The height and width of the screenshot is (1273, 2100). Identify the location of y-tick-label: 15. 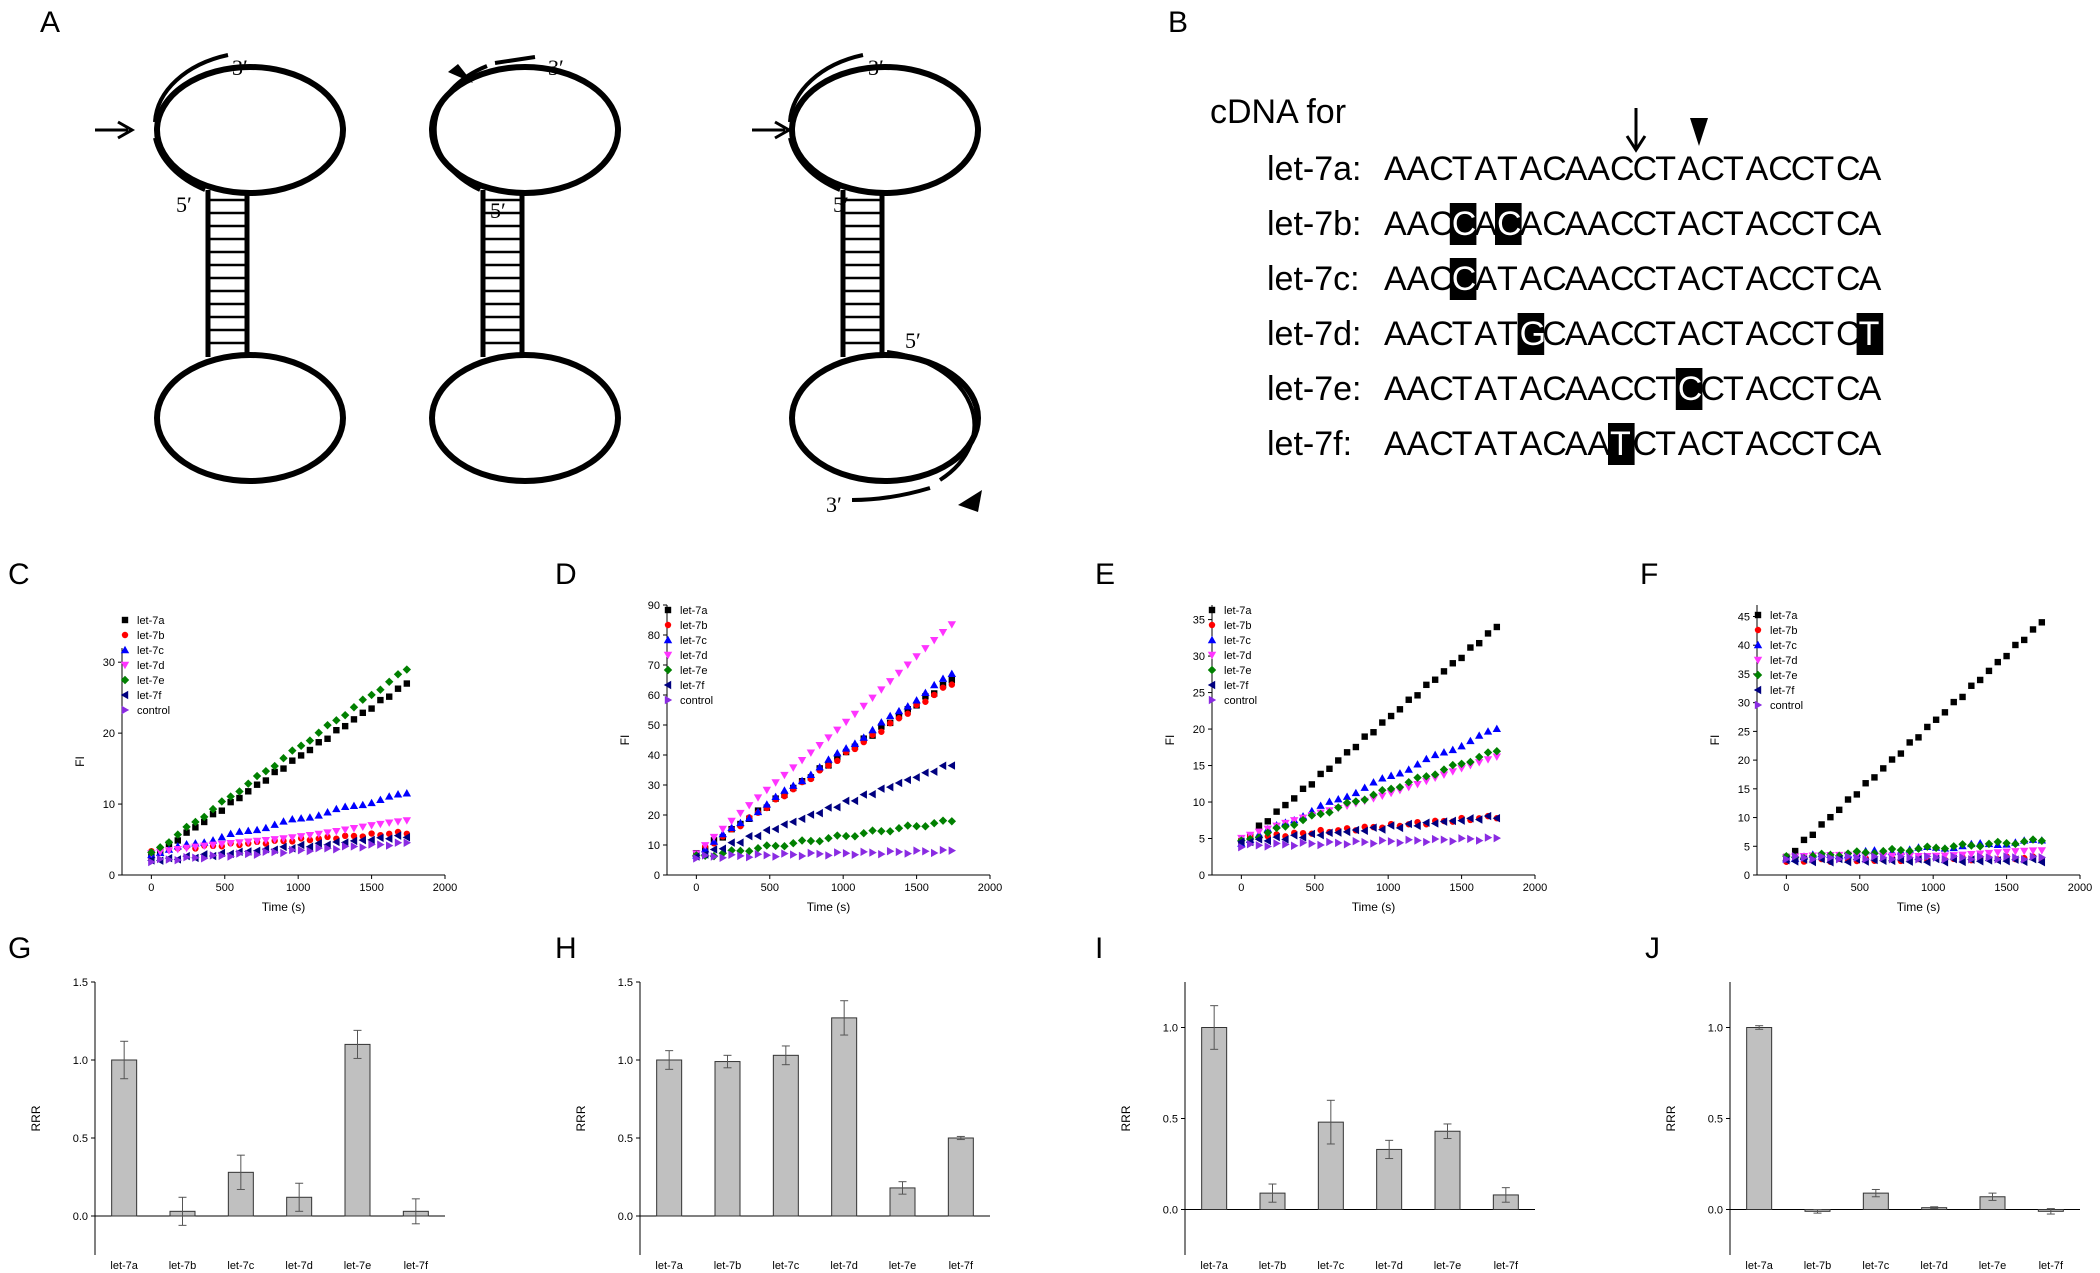
(1744, 790).